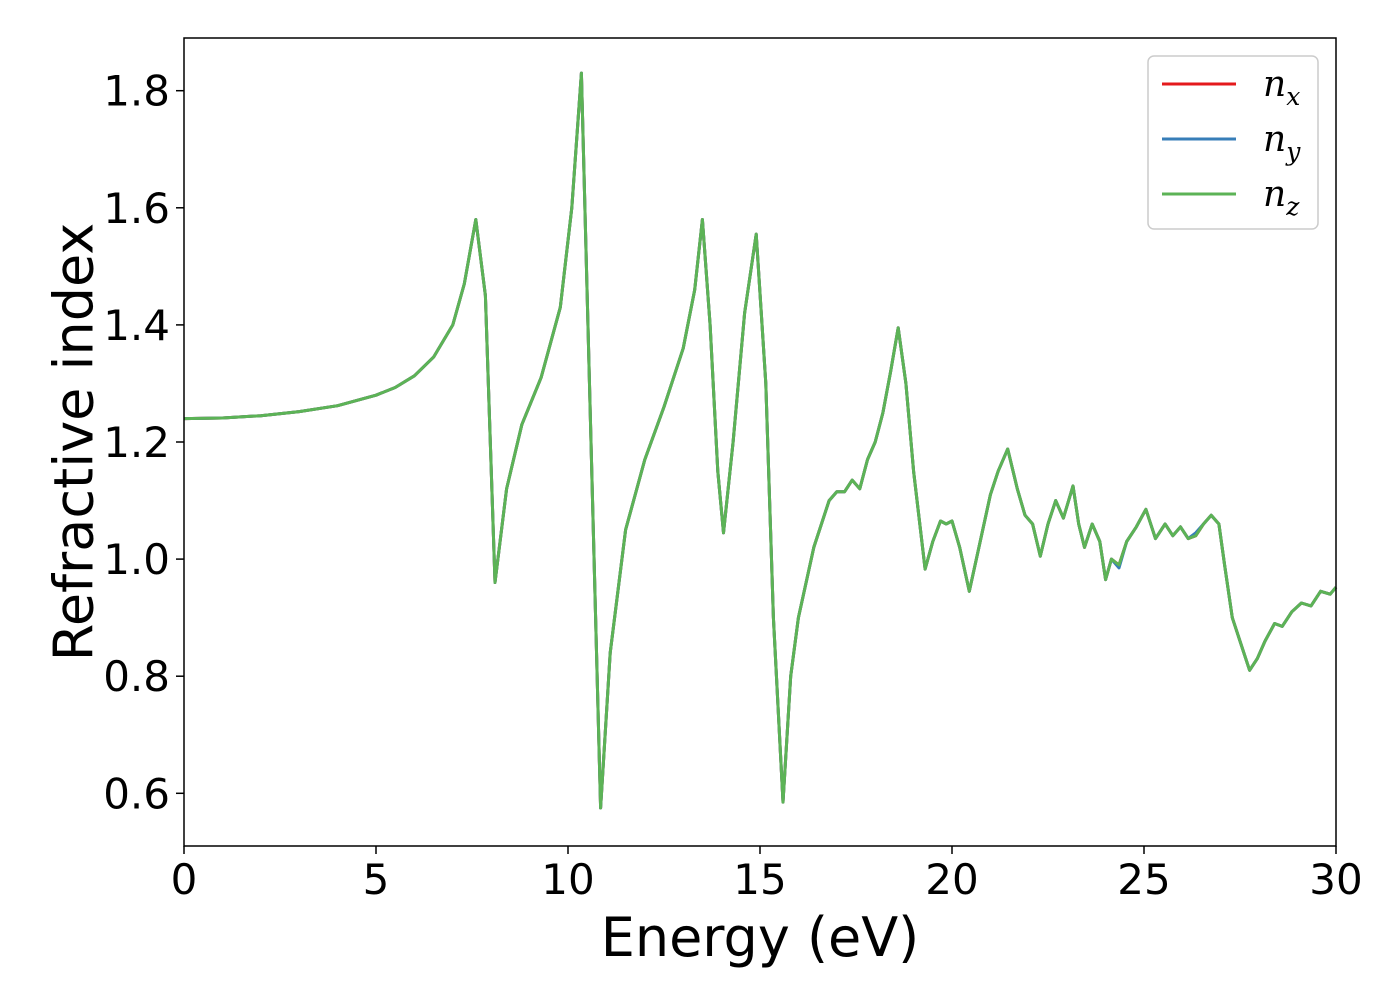  Describe the element at coordinates (184, 879) in the screenshot. I see `x-tick-label: 0` at that location.